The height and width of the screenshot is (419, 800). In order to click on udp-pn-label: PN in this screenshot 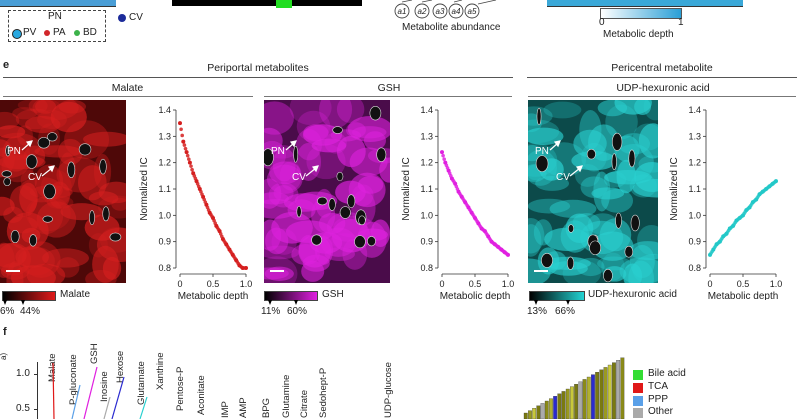, I will do `click(542, 151)`.